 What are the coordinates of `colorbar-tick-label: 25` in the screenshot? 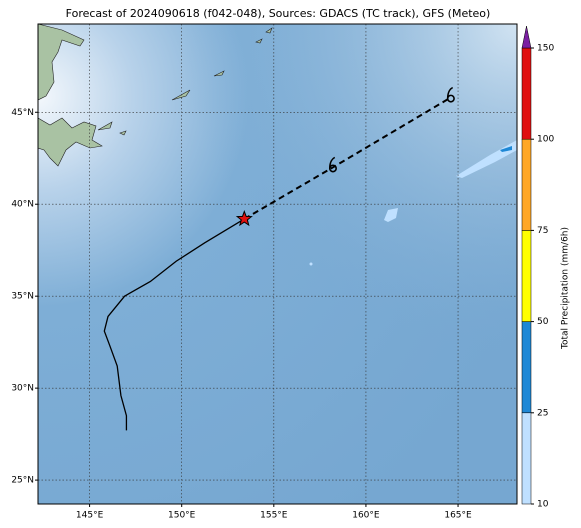 It's located at (542, 413).